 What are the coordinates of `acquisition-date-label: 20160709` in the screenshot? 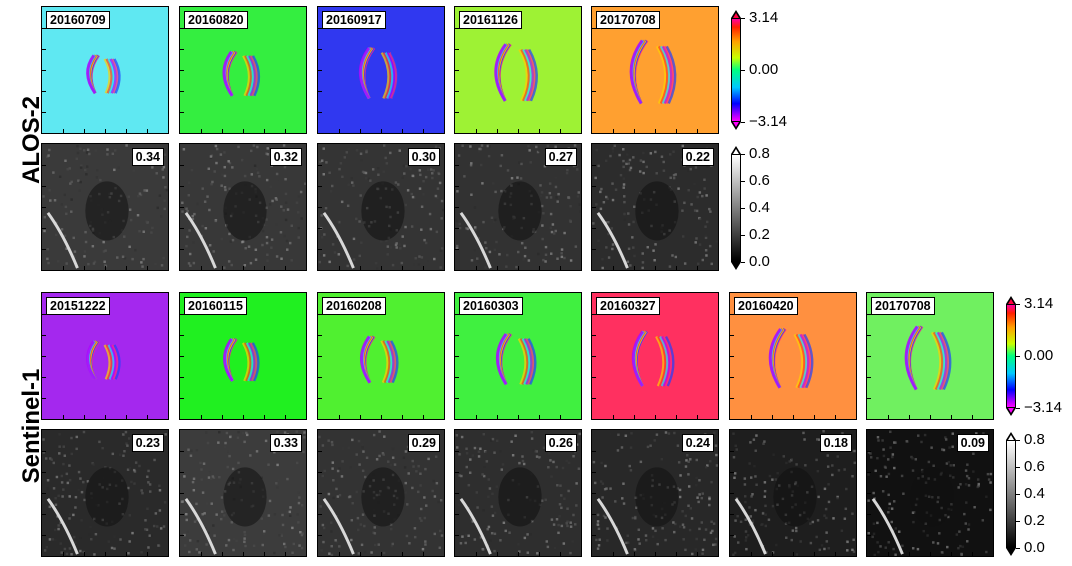 It's located at (78, 20).